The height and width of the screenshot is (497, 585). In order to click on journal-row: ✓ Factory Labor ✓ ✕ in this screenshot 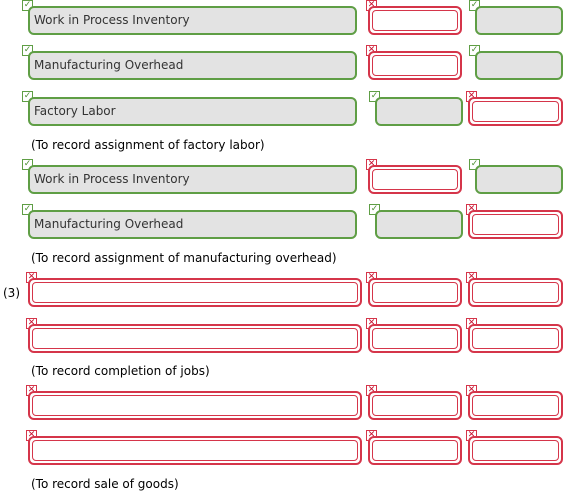, I will do `click(292, 109)`.